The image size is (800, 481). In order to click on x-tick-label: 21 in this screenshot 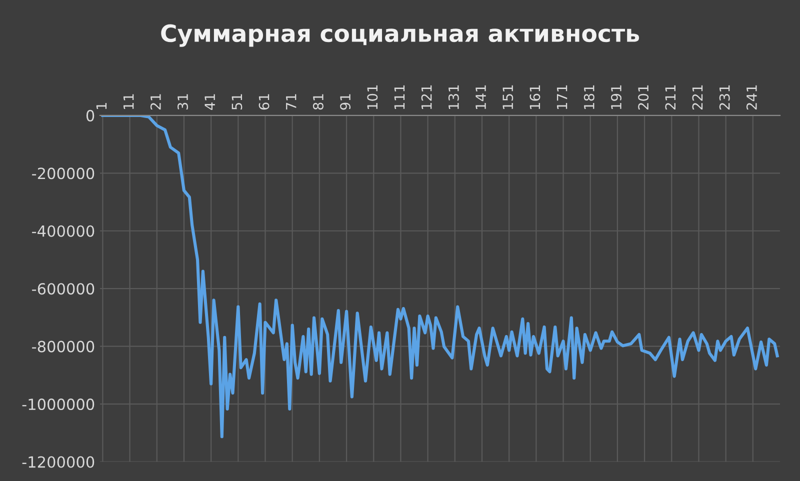, I will do `click(155, 102)`.